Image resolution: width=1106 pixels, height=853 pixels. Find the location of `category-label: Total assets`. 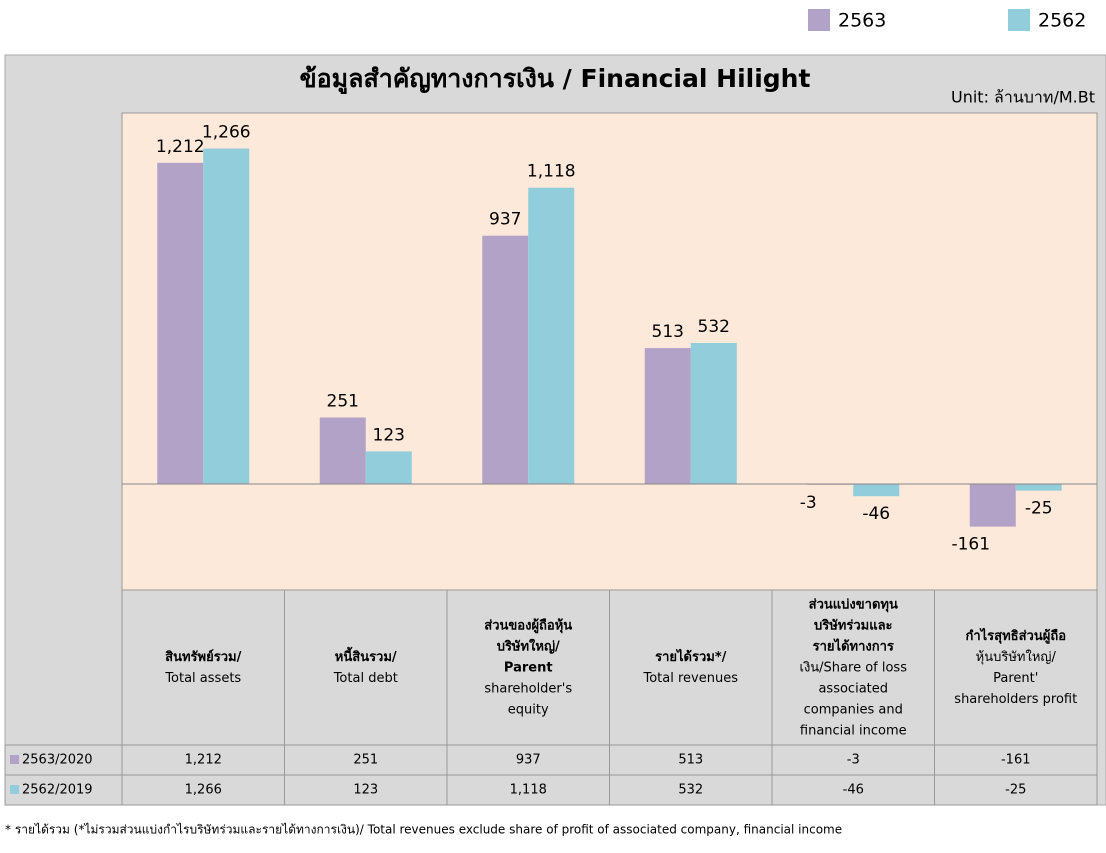

category-label: Total assets is located at coordinates (202, 678).